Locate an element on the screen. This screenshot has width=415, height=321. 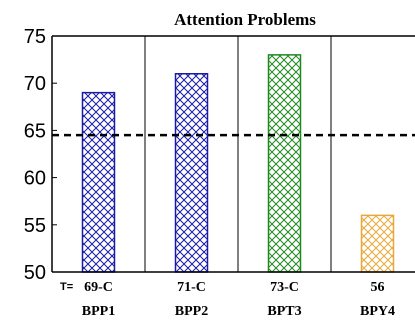
value-label: 71-C is located at coordinates (191, 287).